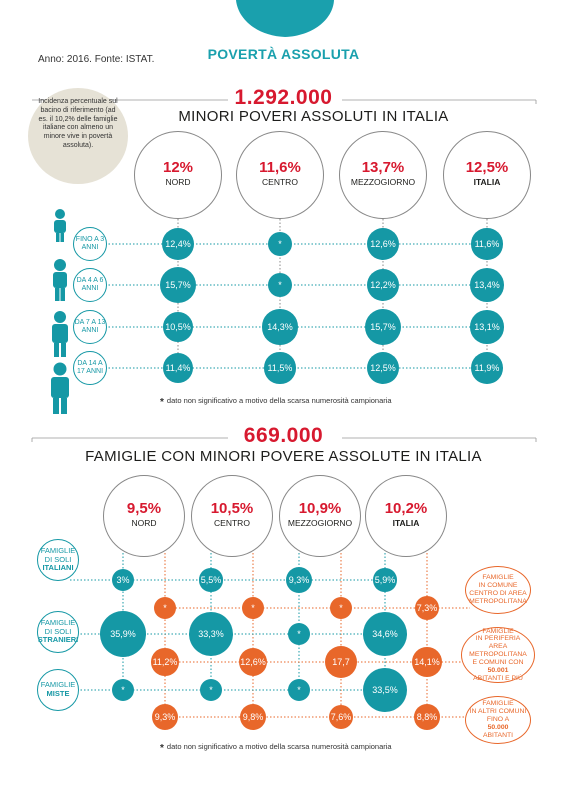  What do you see at coordinates (383, 167) in the screenshot?
I see `region-total-mezzogiorno: 13,7%` at bounding box center [383, 167].